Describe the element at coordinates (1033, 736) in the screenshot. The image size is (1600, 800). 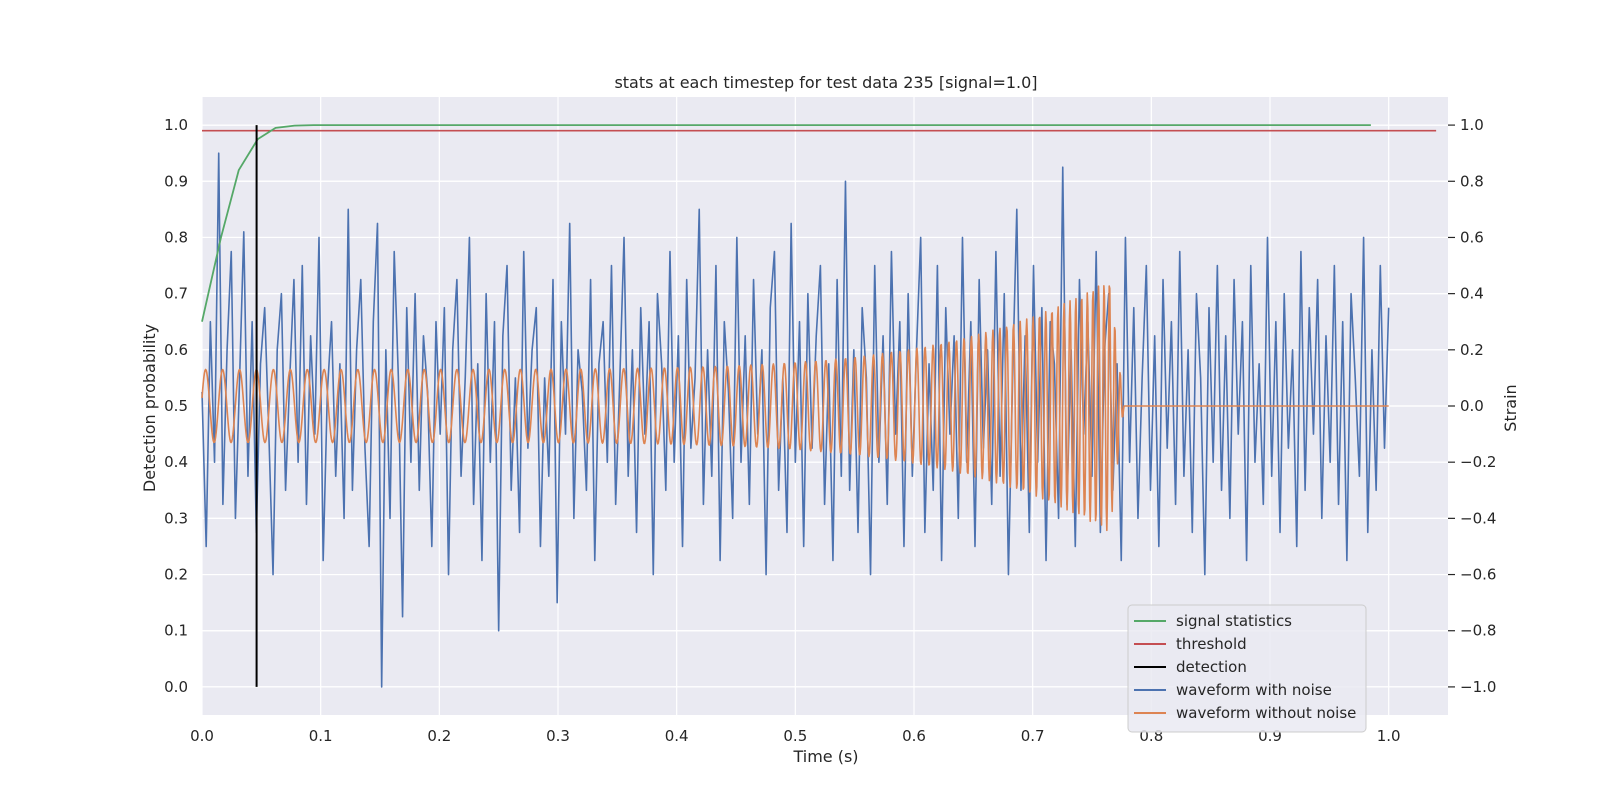
I see `x-tick-label: 0.7` at that location.